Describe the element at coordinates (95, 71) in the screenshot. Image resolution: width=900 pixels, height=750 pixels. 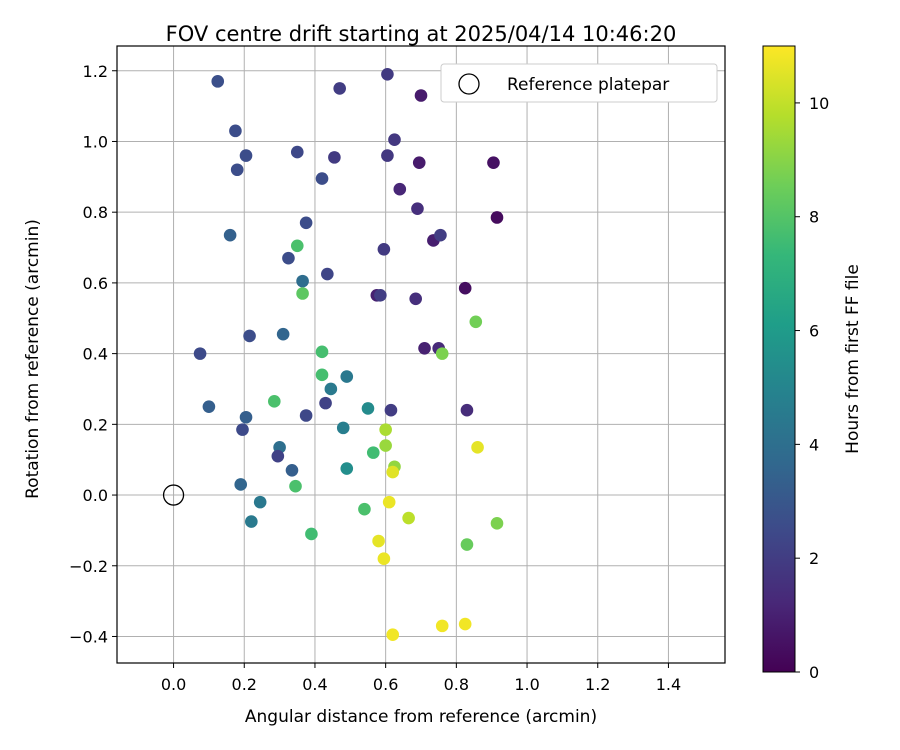
I see `y-tick-label: 1.2` at that location.